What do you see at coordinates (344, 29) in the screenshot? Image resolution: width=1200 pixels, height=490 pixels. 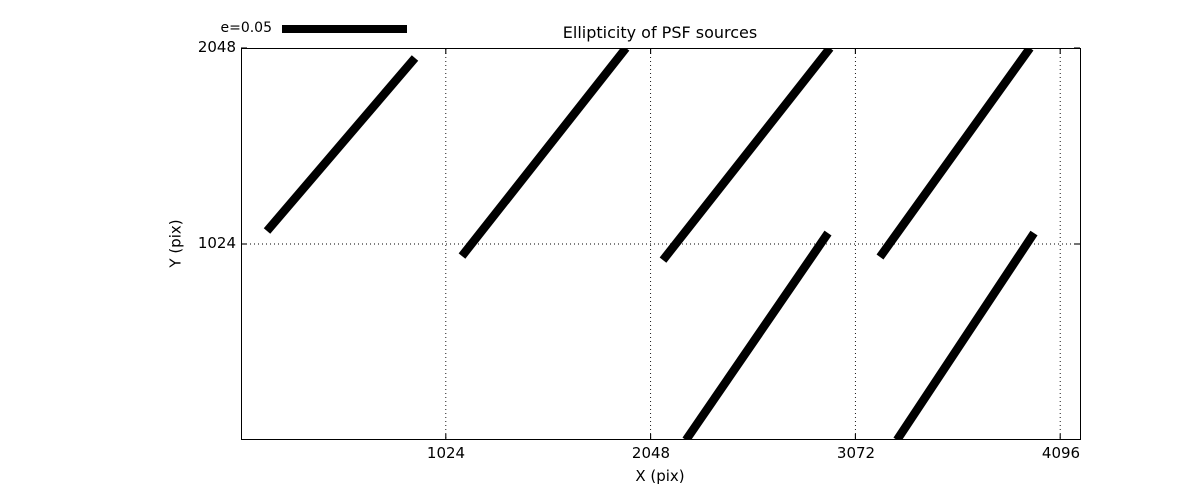 I see `legend-swatch-bar` at bounding box center [344, 29].